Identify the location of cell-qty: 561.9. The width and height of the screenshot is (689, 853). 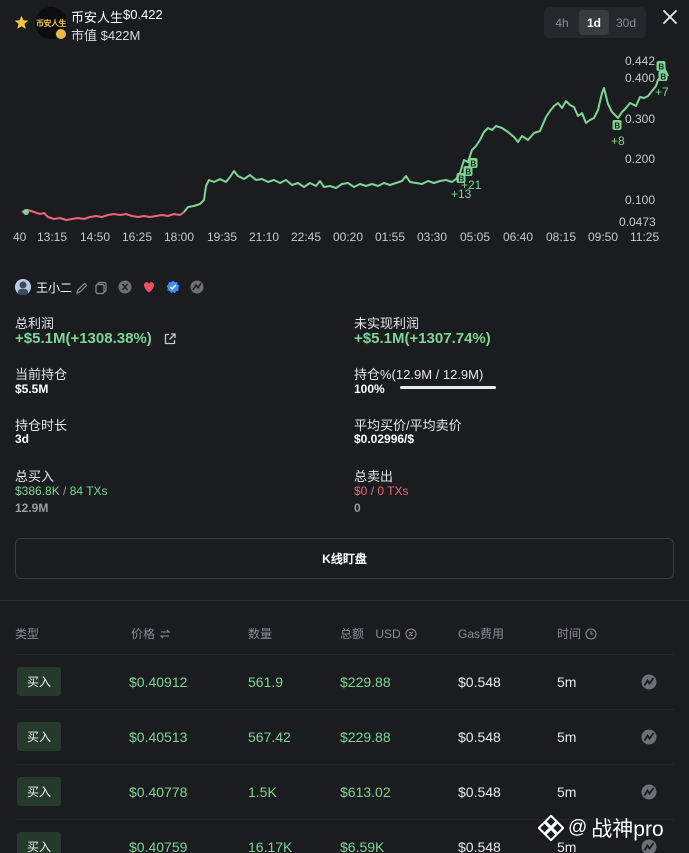
(266, 682).